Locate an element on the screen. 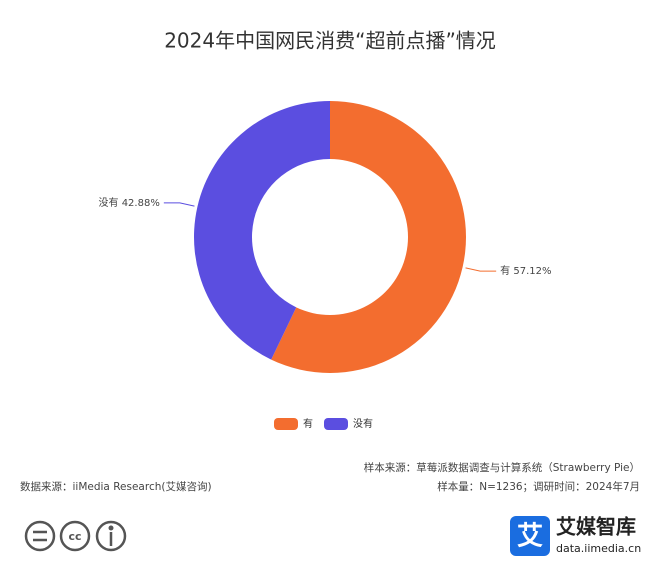 Image resolution: width=660 pixels, height=569 pixels. data-label: 有 57.12% is located at coordinates (525, 270).